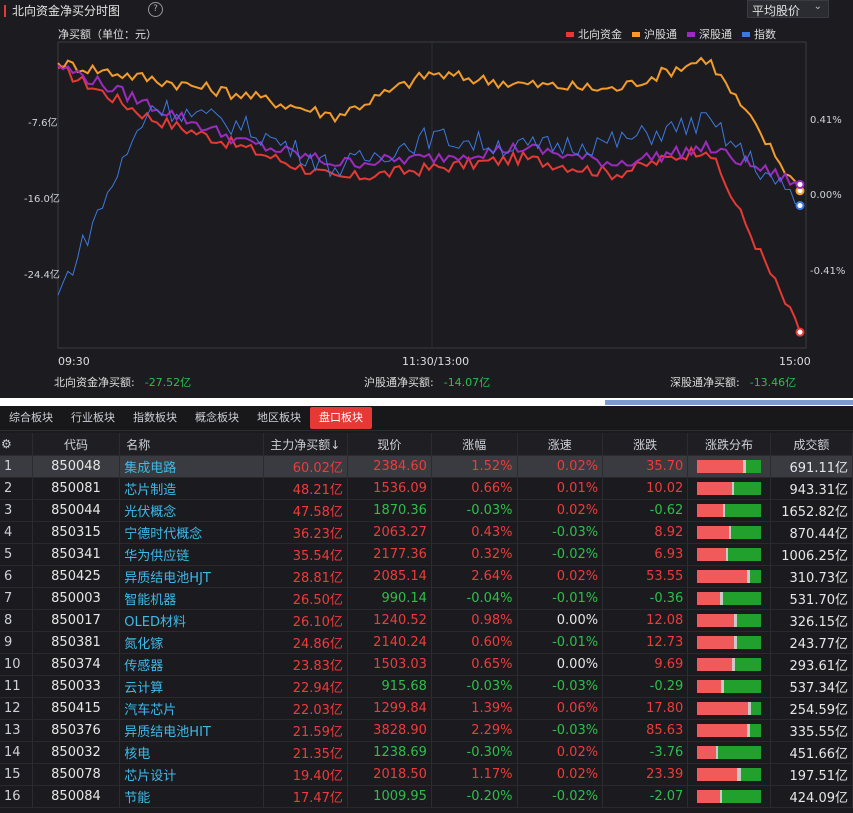 This screenshot has width=853, height=813. I want to click on legend-item-sz: 深股通, so click(709, 34).